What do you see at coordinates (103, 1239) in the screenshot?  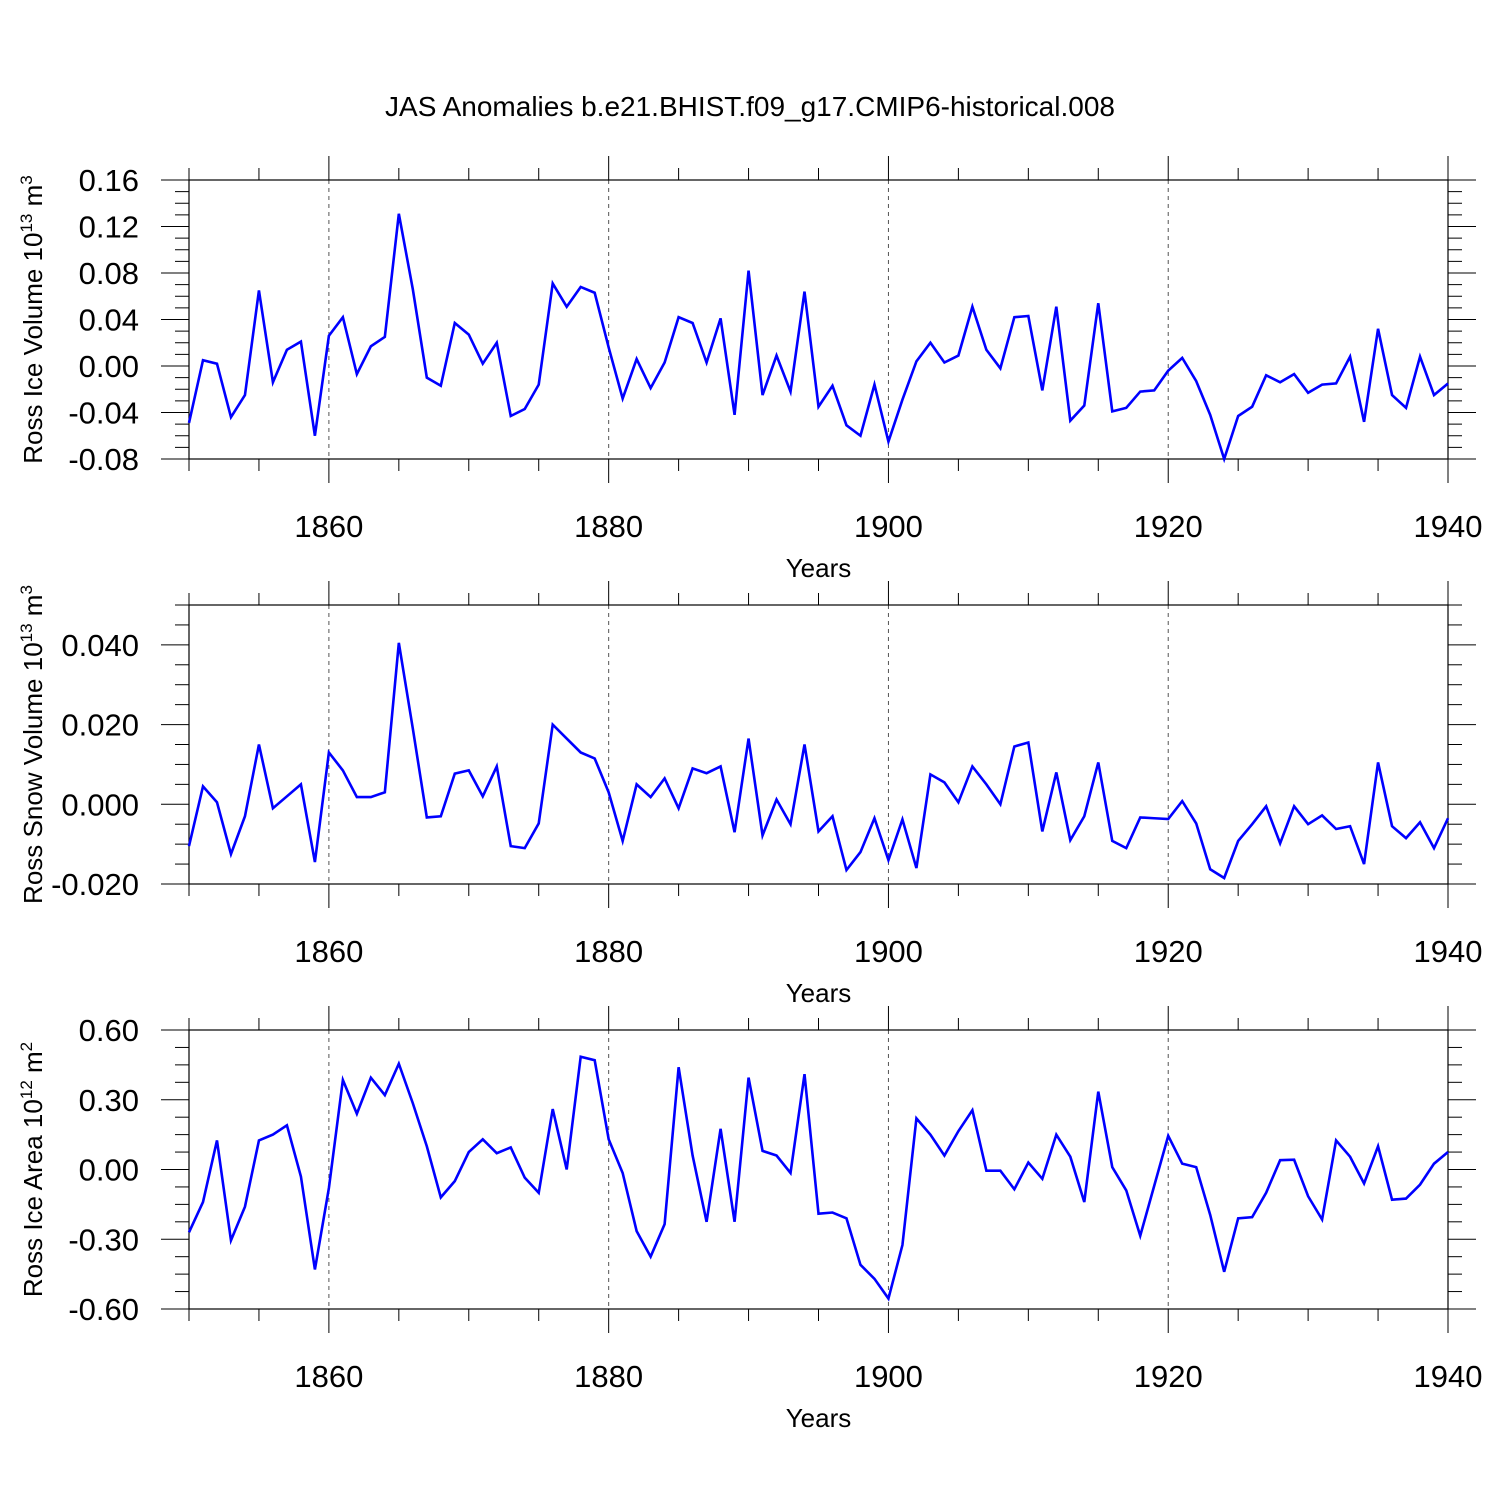 I see `y-tick-label: -0.30` at bounding box center [103, 1239].